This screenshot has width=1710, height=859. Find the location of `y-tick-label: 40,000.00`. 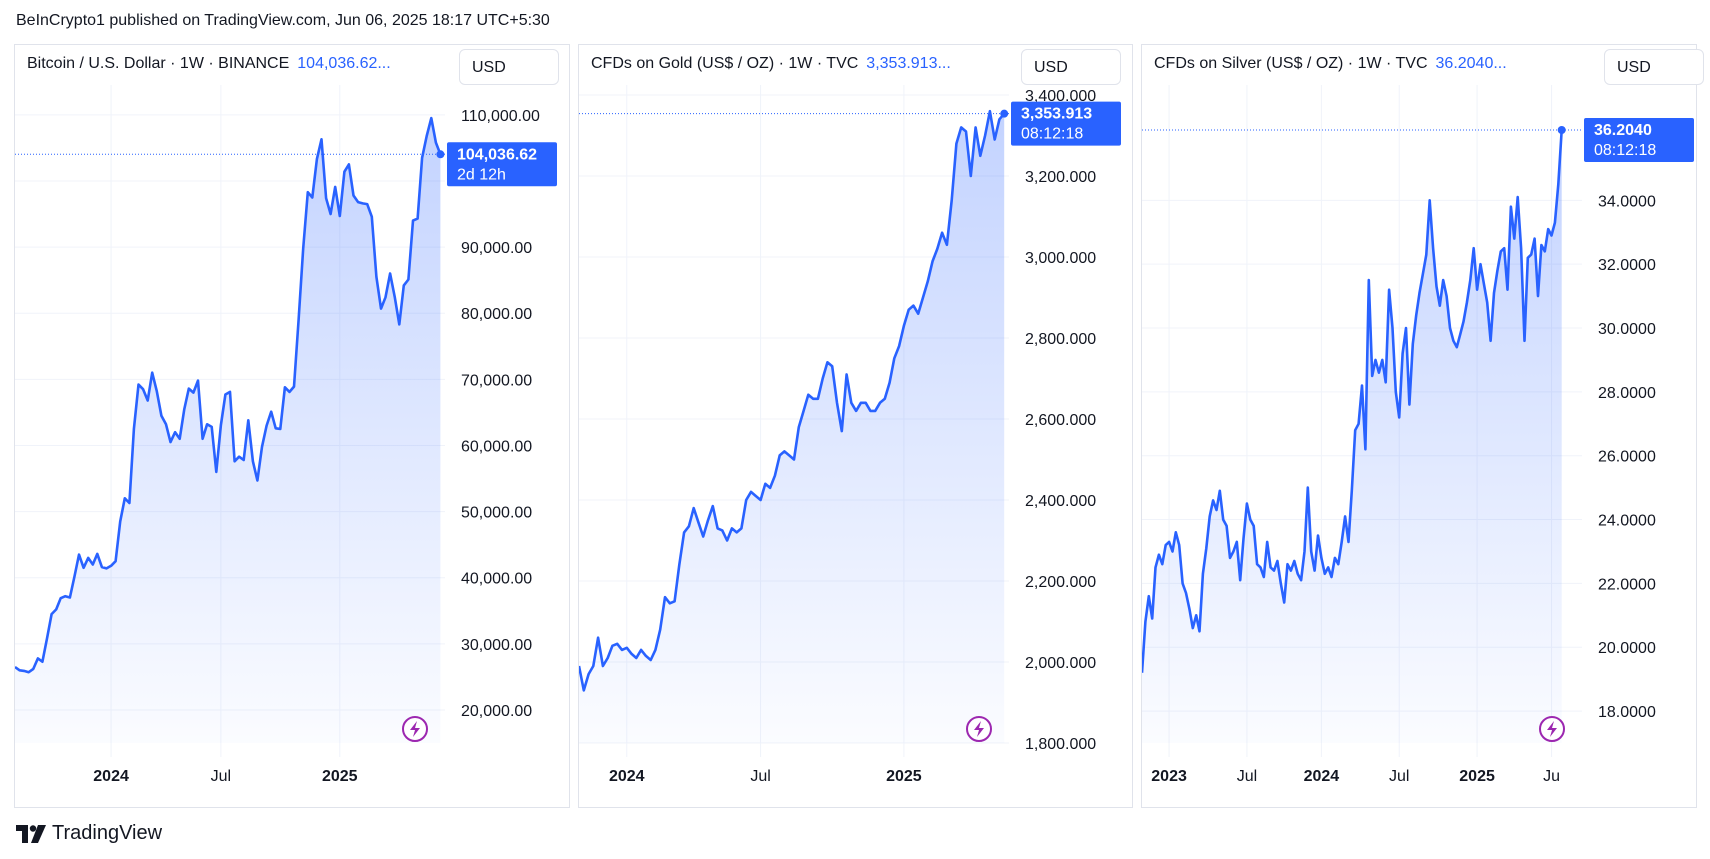

y-tick-label: 40,000.00 is located at coordinates (496, 579).